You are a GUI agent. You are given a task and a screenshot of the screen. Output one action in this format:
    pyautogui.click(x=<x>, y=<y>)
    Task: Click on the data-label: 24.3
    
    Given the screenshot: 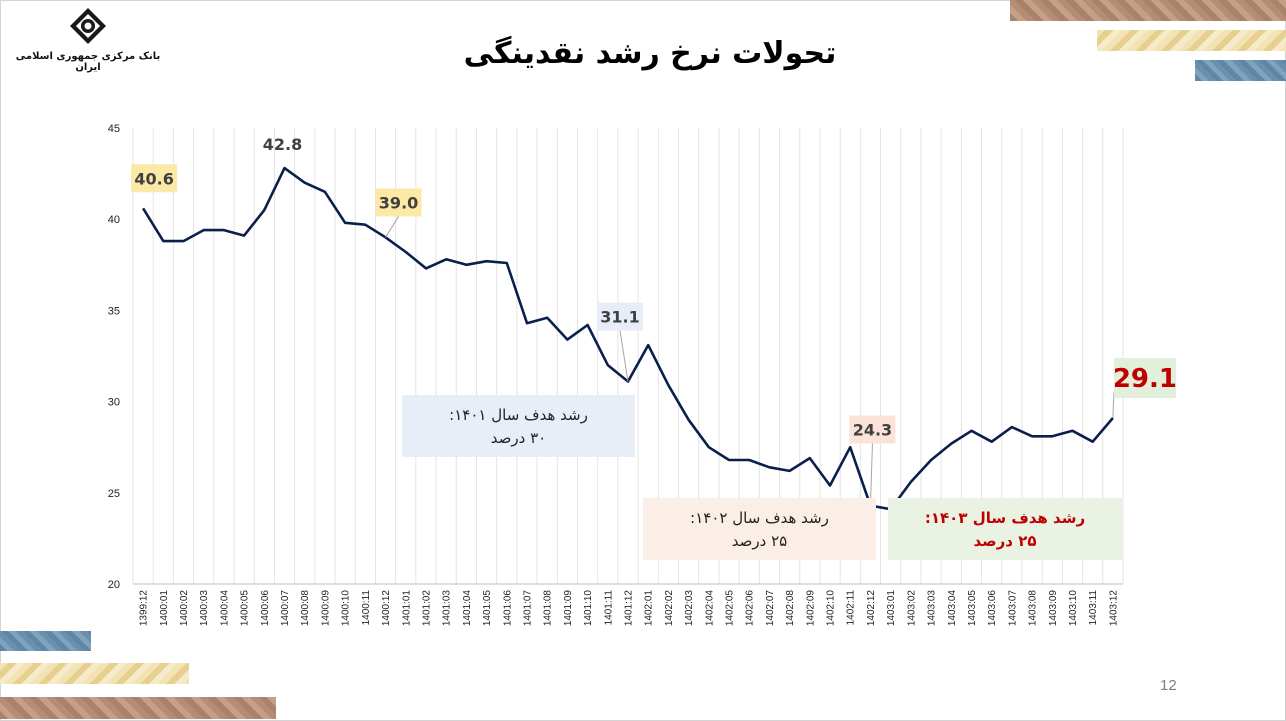 What is the action you would take?
    pyautogui.click(x=872, y=430)
    